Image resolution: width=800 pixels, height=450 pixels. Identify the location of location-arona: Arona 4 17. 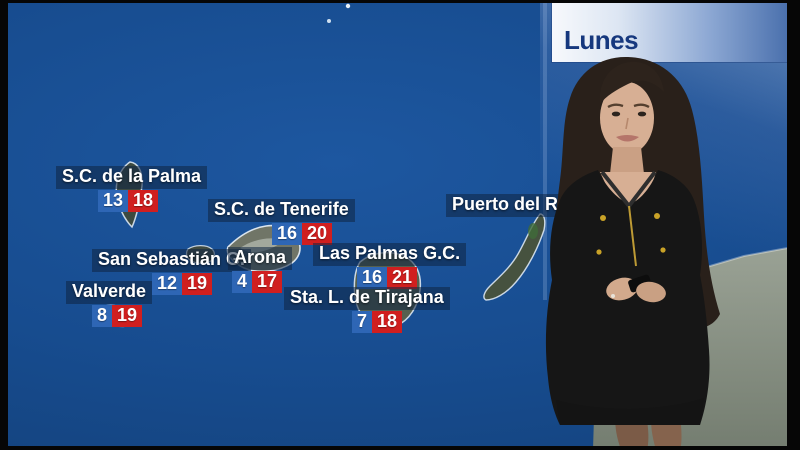
(260, 270).